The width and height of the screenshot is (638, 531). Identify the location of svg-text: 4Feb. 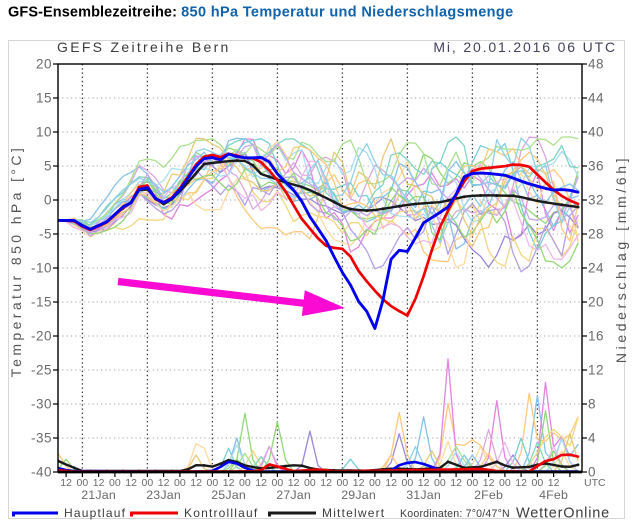
(553, 495).